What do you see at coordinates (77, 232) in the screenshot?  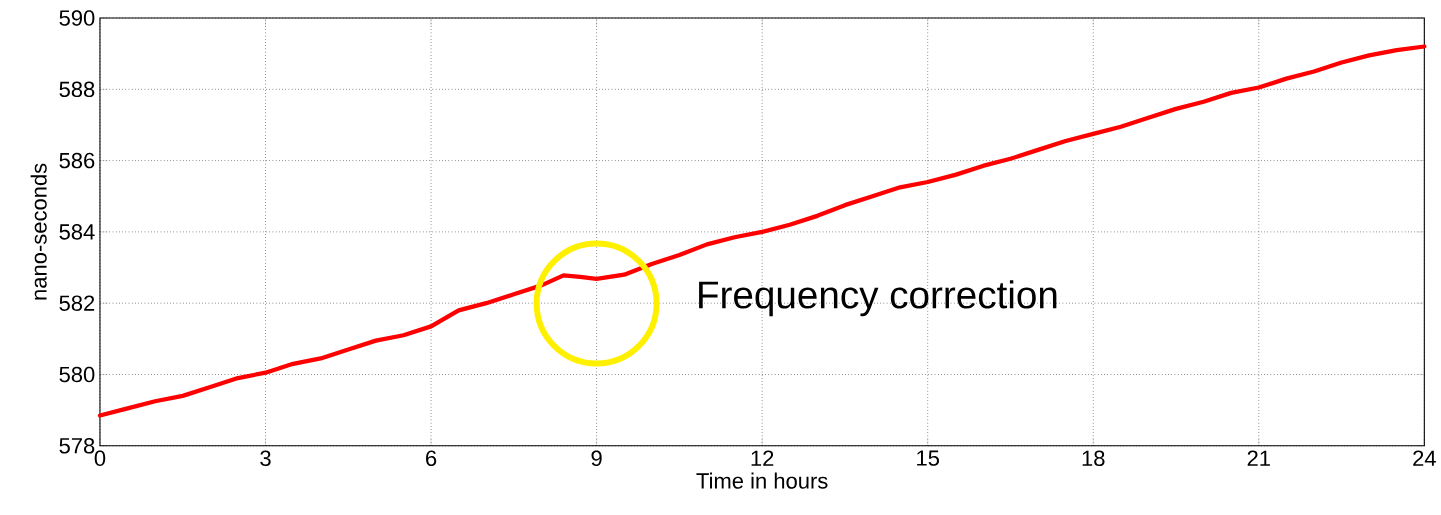 I see `y-tick-label: 584` at bounding box center [77, 232].